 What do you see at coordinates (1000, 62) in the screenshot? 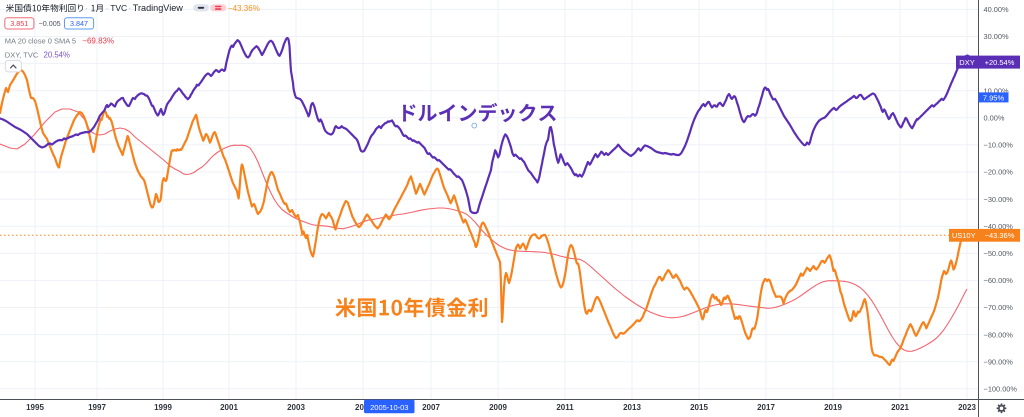
I see `svg-text: +20.54%` at bounding box center [1000, 62].